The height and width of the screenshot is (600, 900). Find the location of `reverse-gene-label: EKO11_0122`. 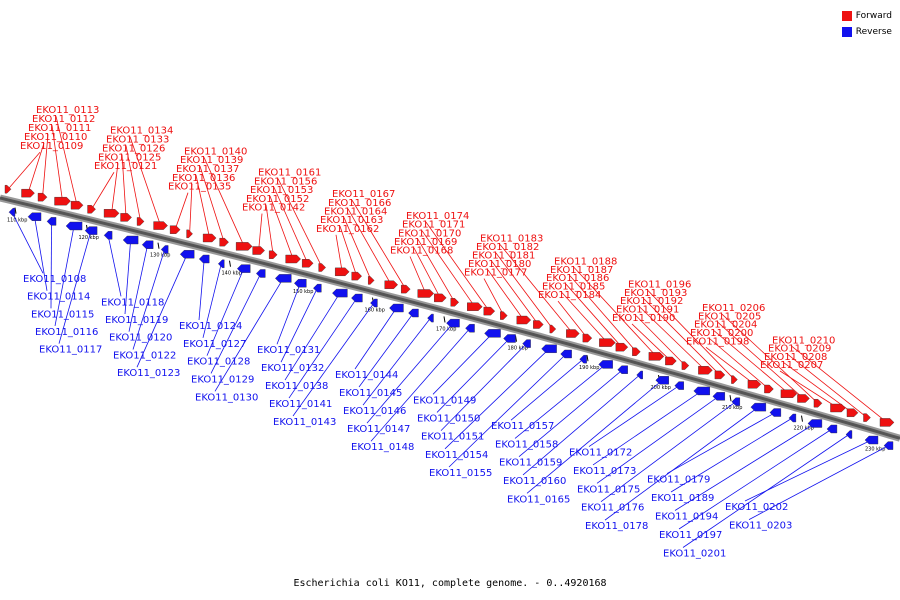

reverse-gene-label: EKO11_0122 is located at coordinates (144, 355).